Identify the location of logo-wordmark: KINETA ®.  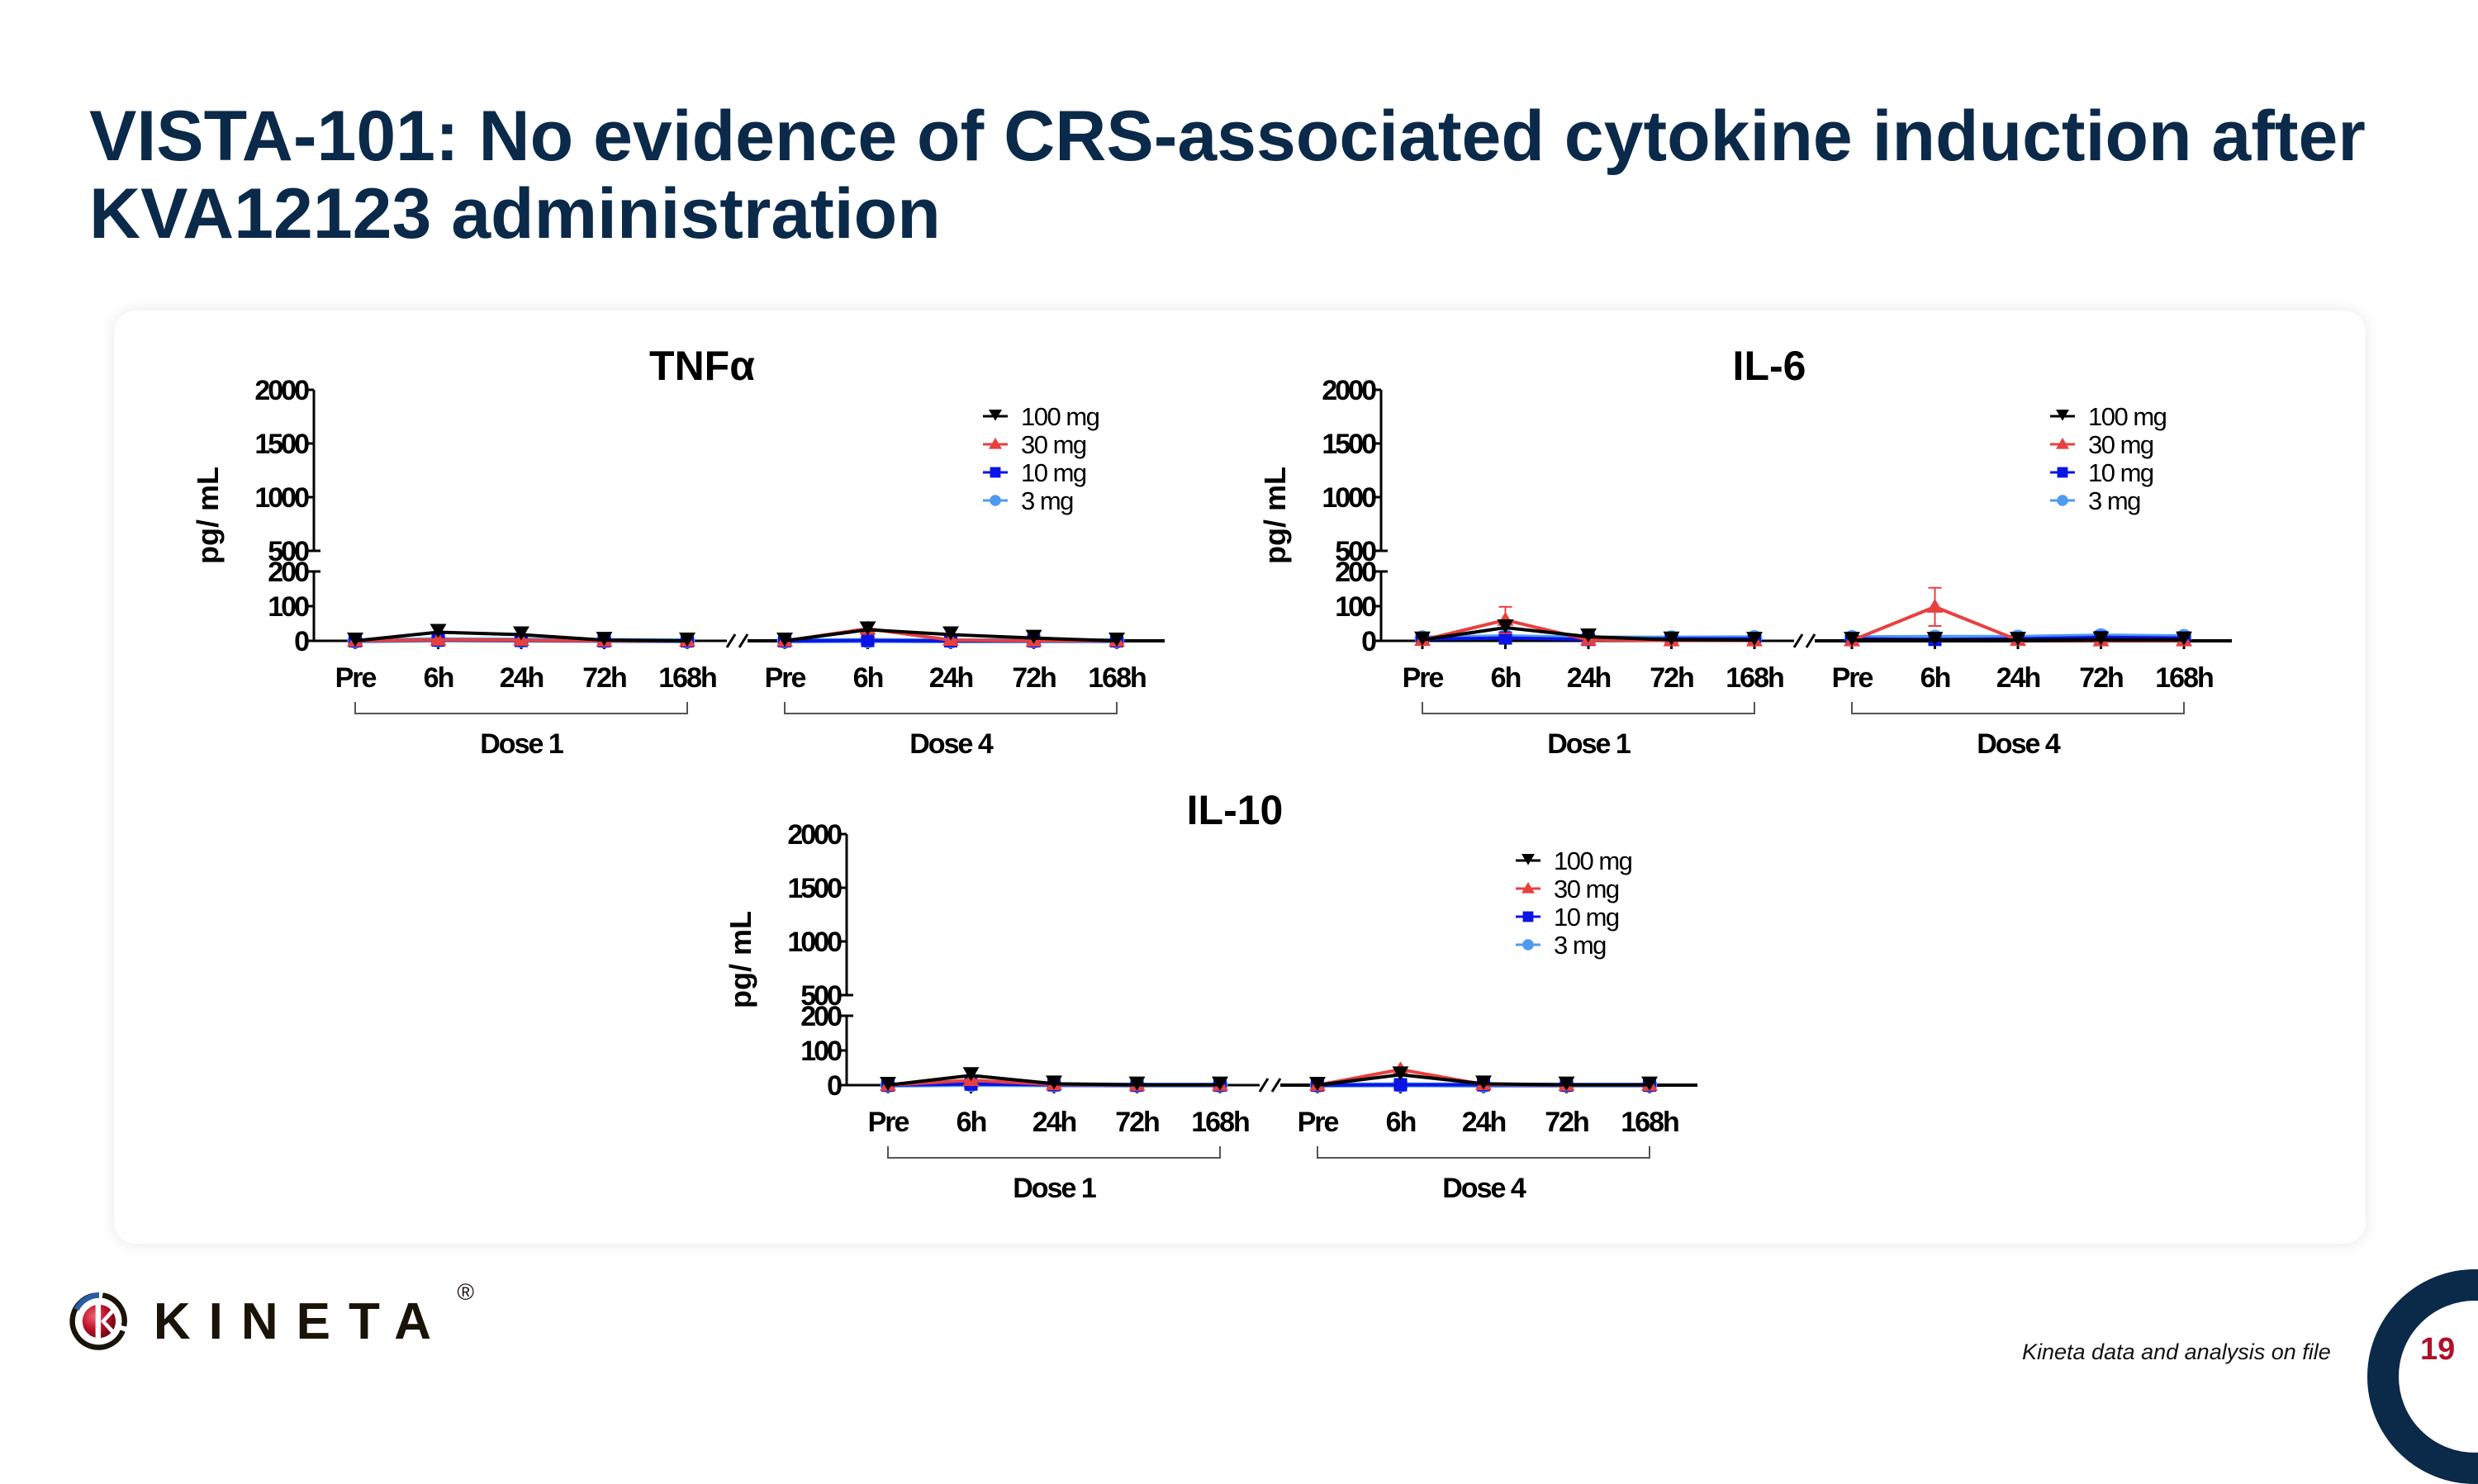
(313, 1315).